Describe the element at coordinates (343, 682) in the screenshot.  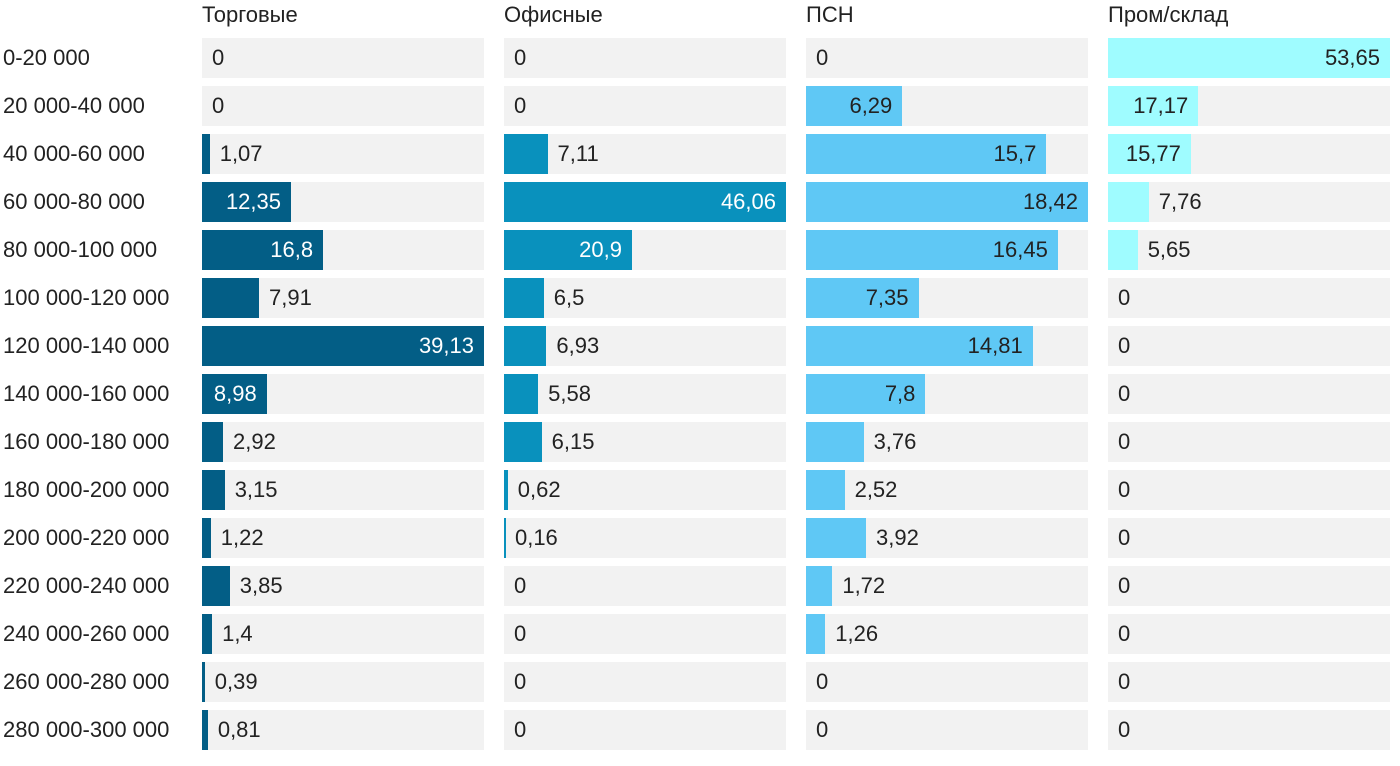
I see `bar-track: 0,39` at that location.